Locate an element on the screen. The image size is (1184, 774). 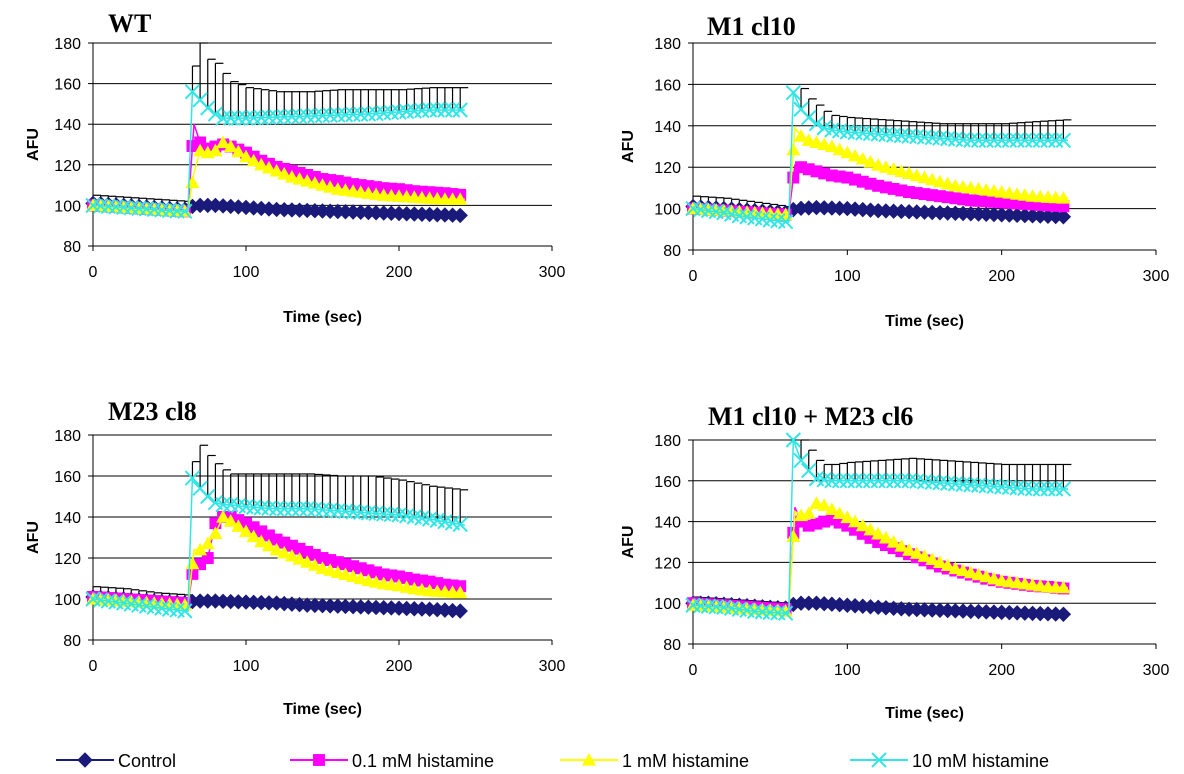
legend-item-control: Control is located at coordinates (116, 761).